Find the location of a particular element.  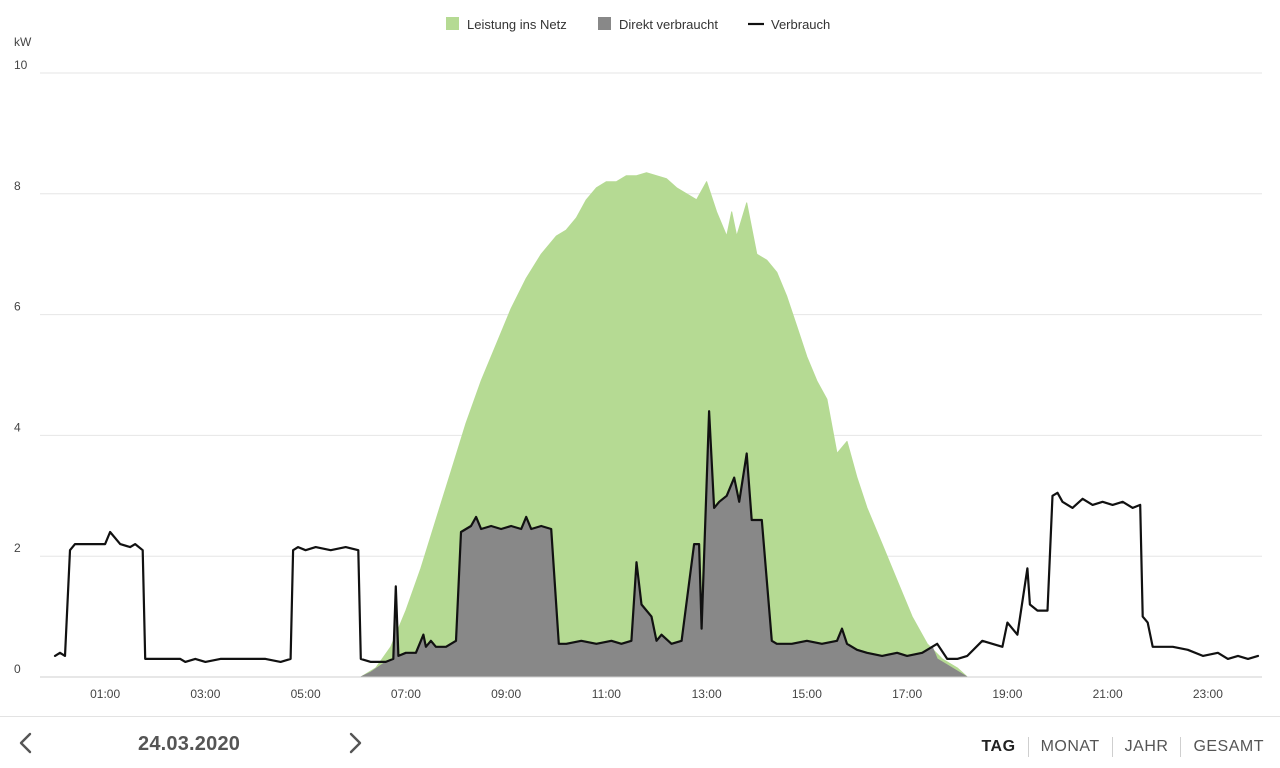

chevron-right-icon is located at coordinates (355, 743).